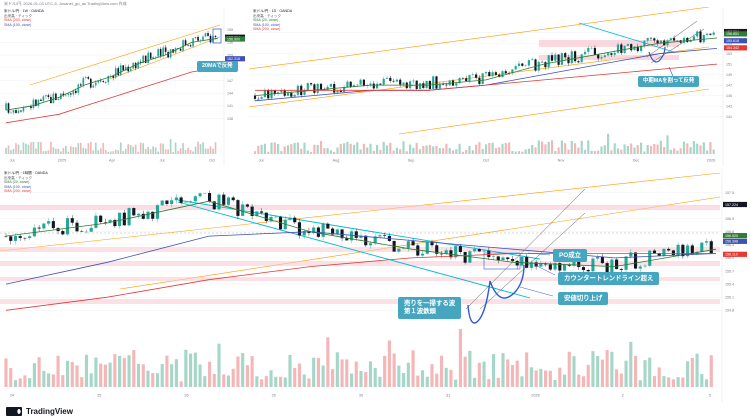 The image size is (750, 420). Describe the element at coordinates (217, 36) in the screenshot. I see `weekly-annotation-box` at that location.